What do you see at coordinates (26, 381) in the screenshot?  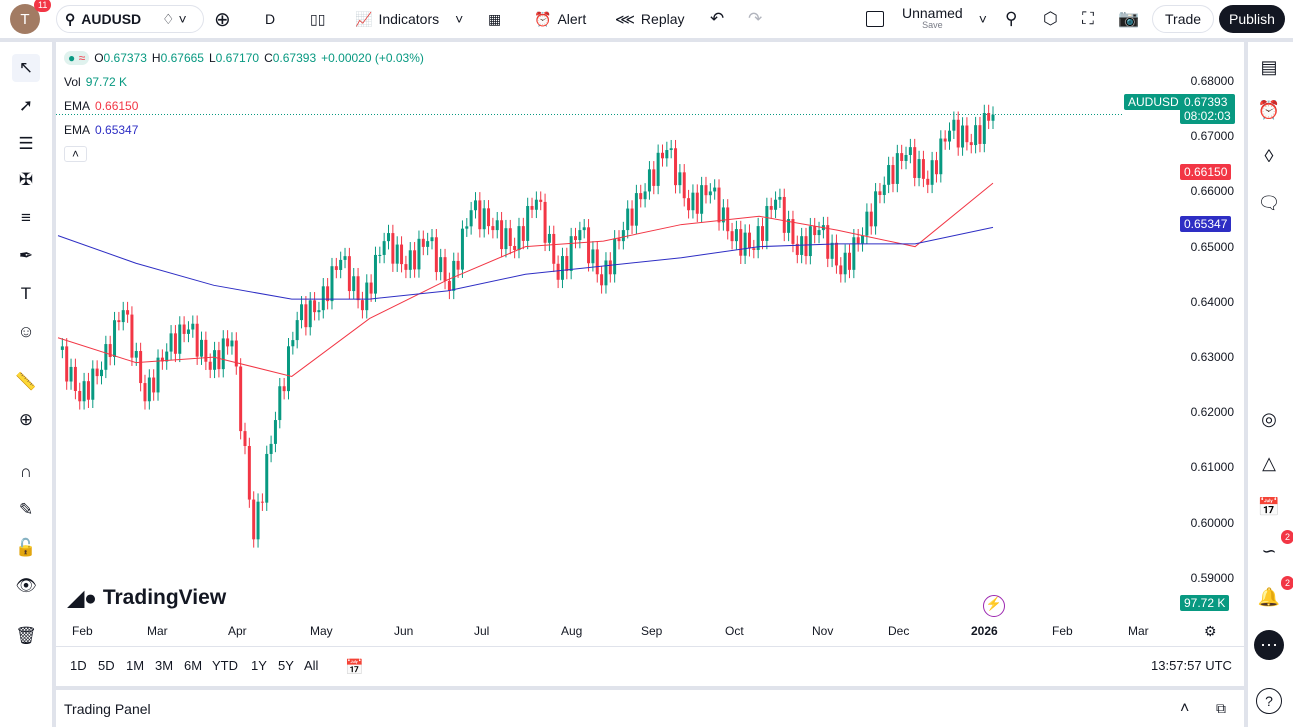 I see `ruler-icon: 📏` at bounding box center [26, 381].